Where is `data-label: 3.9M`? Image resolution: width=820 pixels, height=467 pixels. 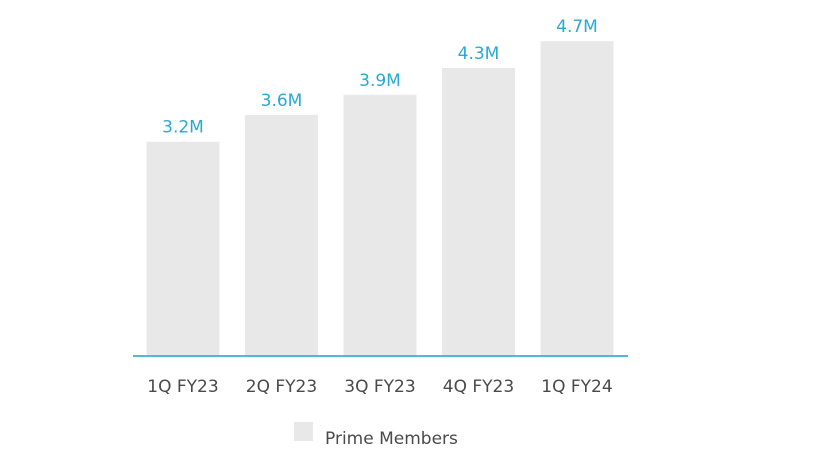 data-label: 3.9M is located at coordinates (380, 81).